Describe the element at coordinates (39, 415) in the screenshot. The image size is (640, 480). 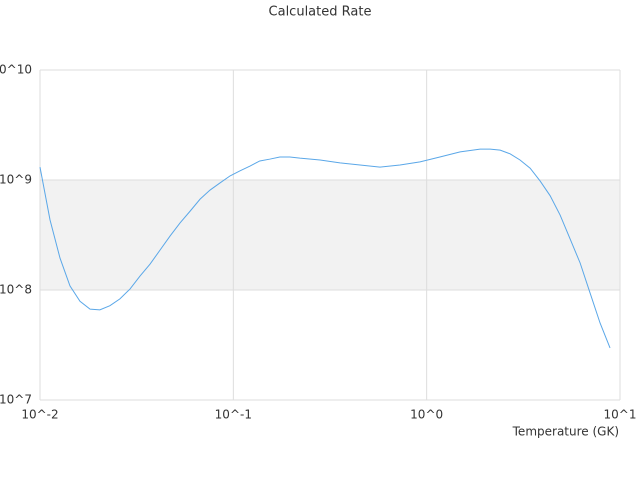
I see `x-tick-label: 10^-2` at that location.